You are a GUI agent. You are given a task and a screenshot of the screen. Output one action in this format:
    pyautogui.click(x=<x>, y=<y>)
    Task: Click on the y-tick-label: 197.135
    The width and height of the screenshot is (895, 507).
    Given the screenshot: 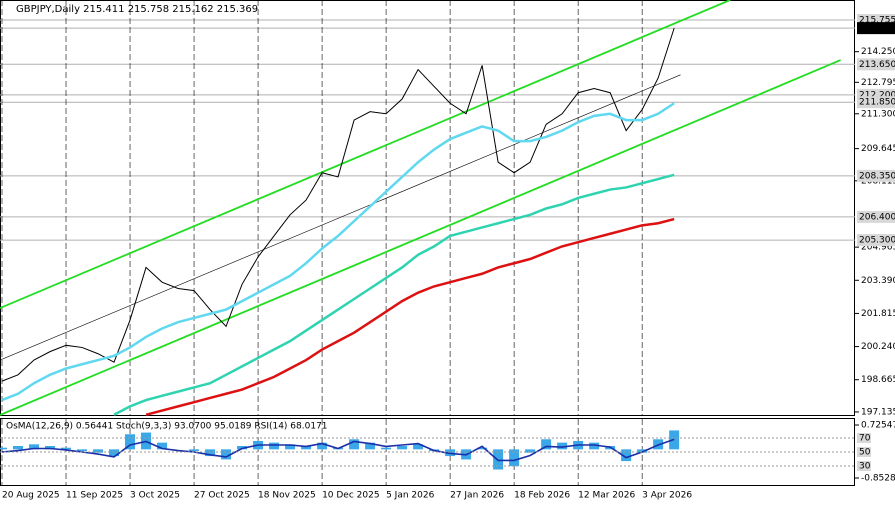 What is the action you would take?
    pyautogui.click(x=878, y=412)
    